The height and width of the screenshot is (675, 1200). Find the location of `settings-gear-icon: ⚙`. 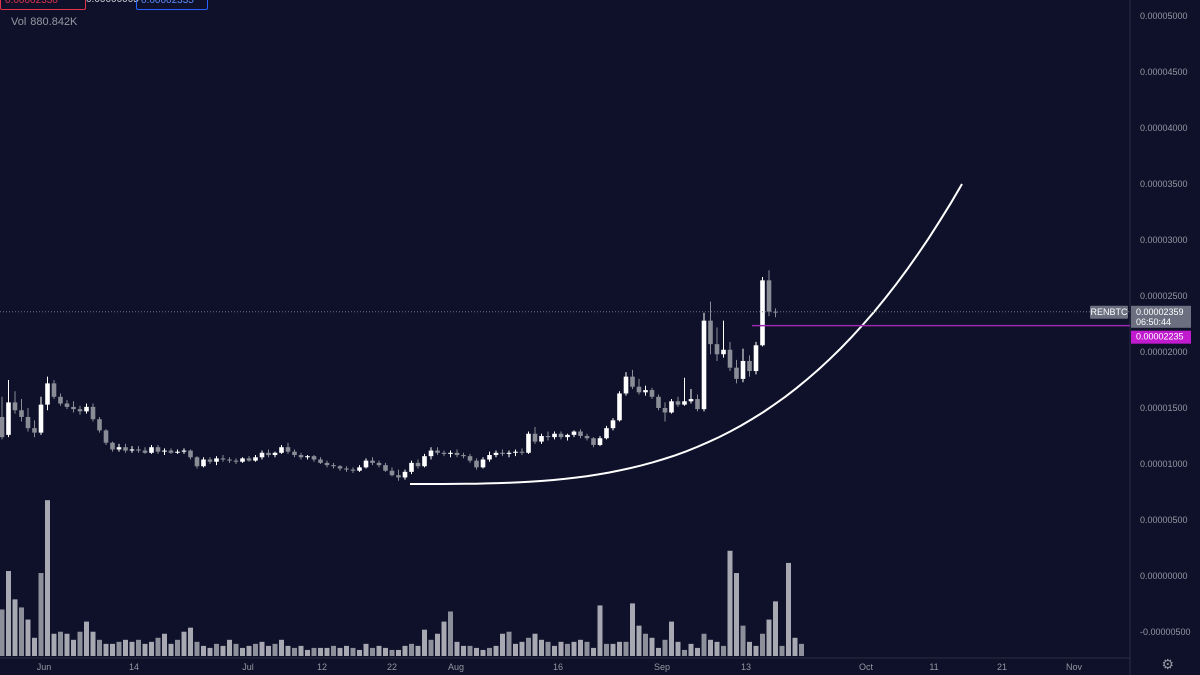

settings-gear-icon: ⚙ is located at coordinates (1167, 664).